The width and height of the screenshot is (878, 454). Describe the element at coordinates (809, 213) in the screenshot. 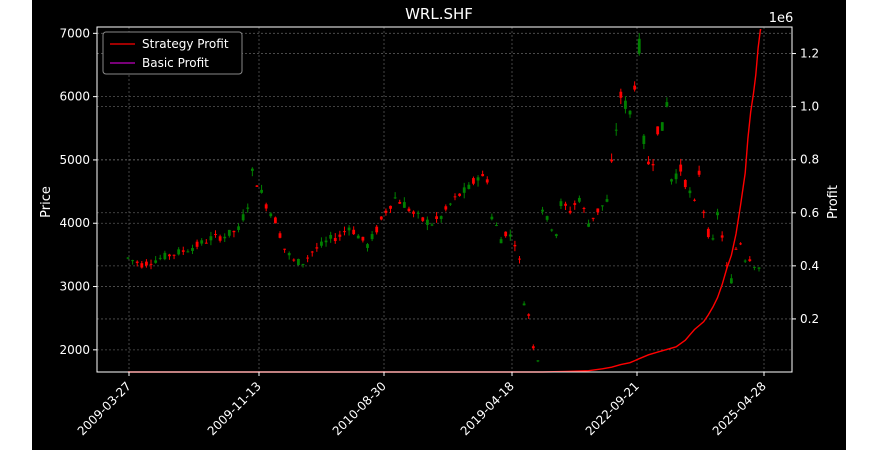

I see `y-right-tick-label: 0.6` at that location.